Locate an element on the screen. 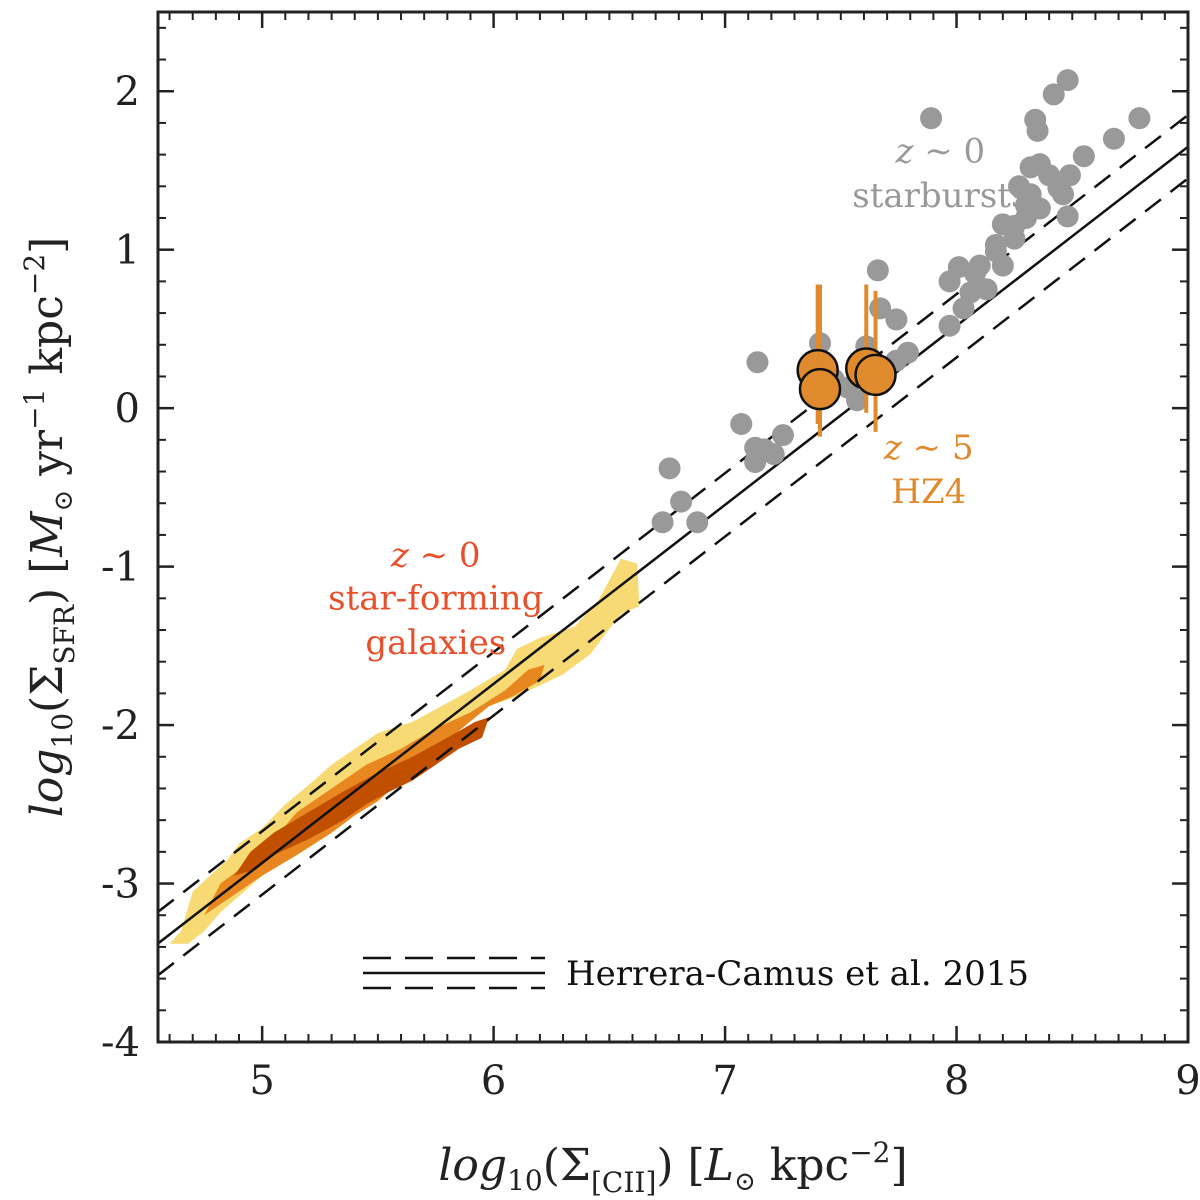 The width and height of the screenshot is (1200, 1200). y-tick-label: 1 is located at coordinates (127, 251).